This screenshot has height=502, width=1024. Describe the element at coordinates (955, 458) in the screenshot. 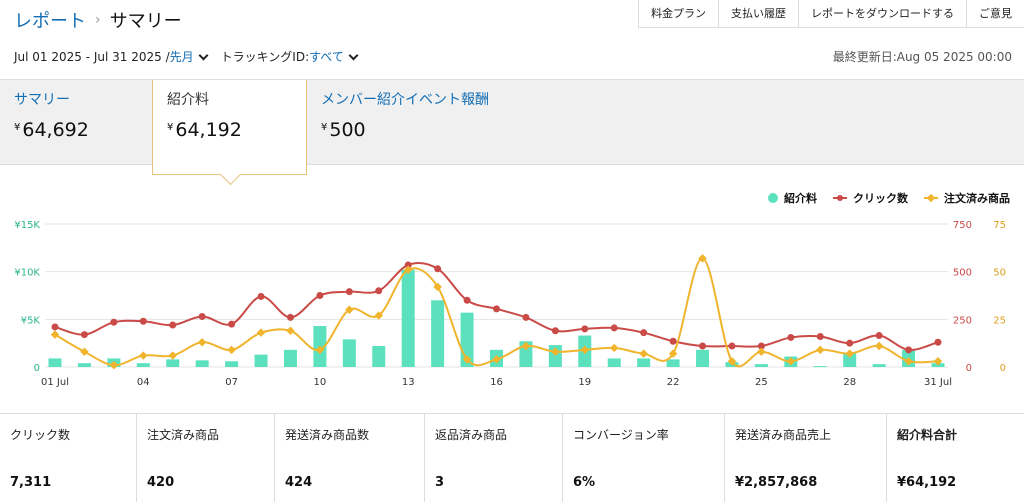

I see `stat-total-referral-fee: 紹介料合計 ¥64,192` at that location.